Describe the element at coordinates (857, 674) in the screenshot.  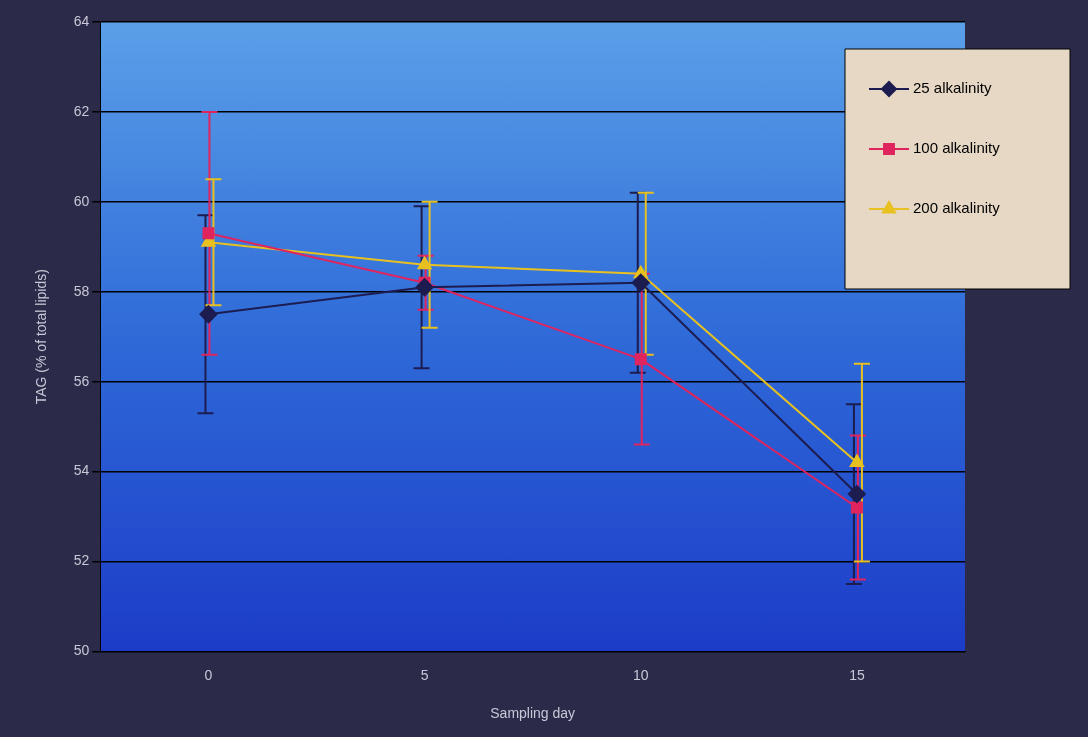
I see `x-tick-label: 15` at that location.